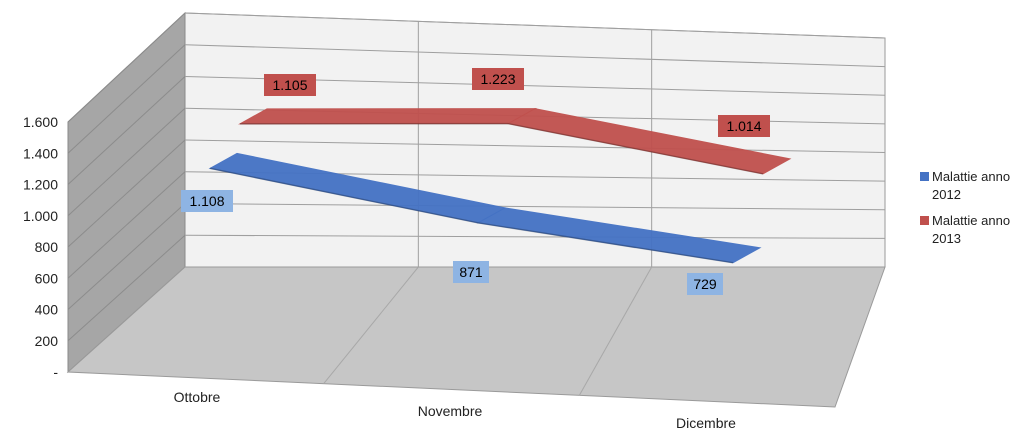 This screenshot has height=432, width=1026. I want to click on chart-legend: Malattie anno 2012 Malattie anno 2013, so click(973, 212).